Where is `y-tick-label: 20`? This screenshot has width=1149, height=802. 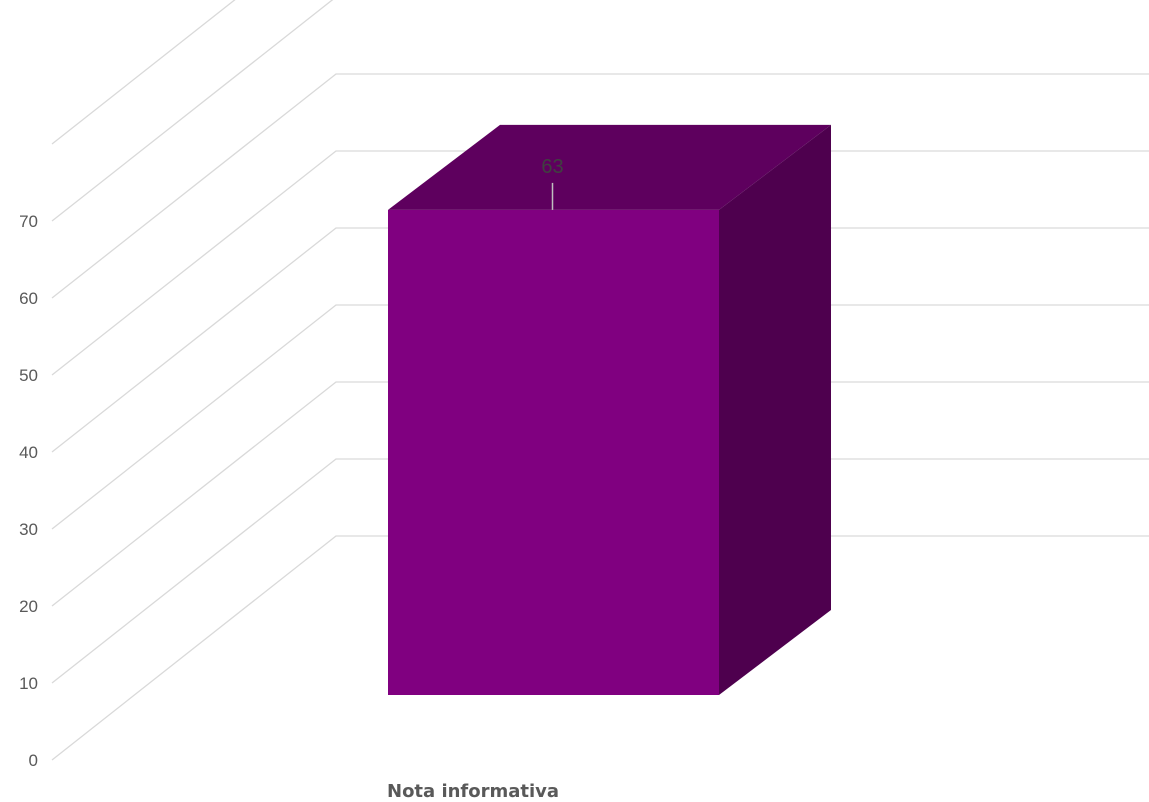
y-tick-label: 20 is located at coordinates (28, 606).